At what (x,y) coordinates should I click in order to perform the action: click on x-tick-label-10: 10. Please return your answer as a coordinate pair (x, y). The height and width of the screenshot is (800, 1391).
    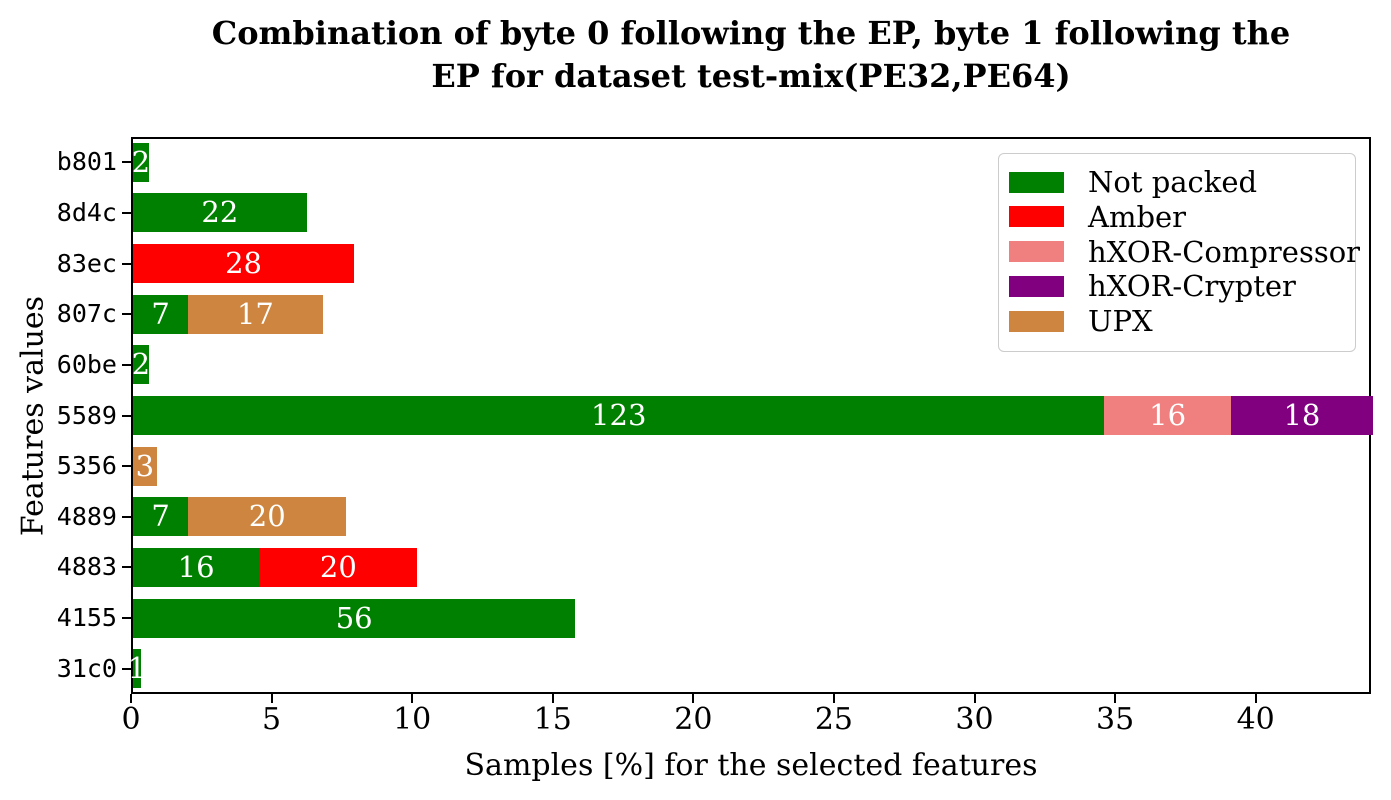
    Looking at the image, I should click on (412, 719).